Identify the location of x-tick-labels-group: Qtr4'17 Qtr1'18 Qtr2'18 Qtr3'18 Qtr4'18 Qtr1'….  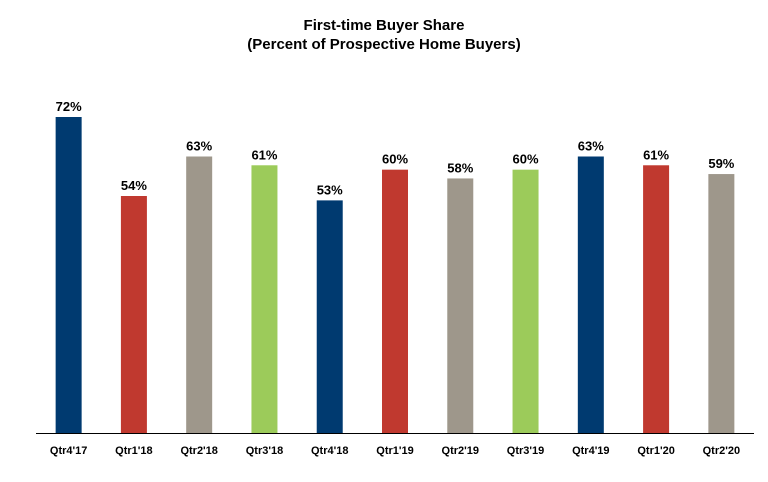
(395, 451).